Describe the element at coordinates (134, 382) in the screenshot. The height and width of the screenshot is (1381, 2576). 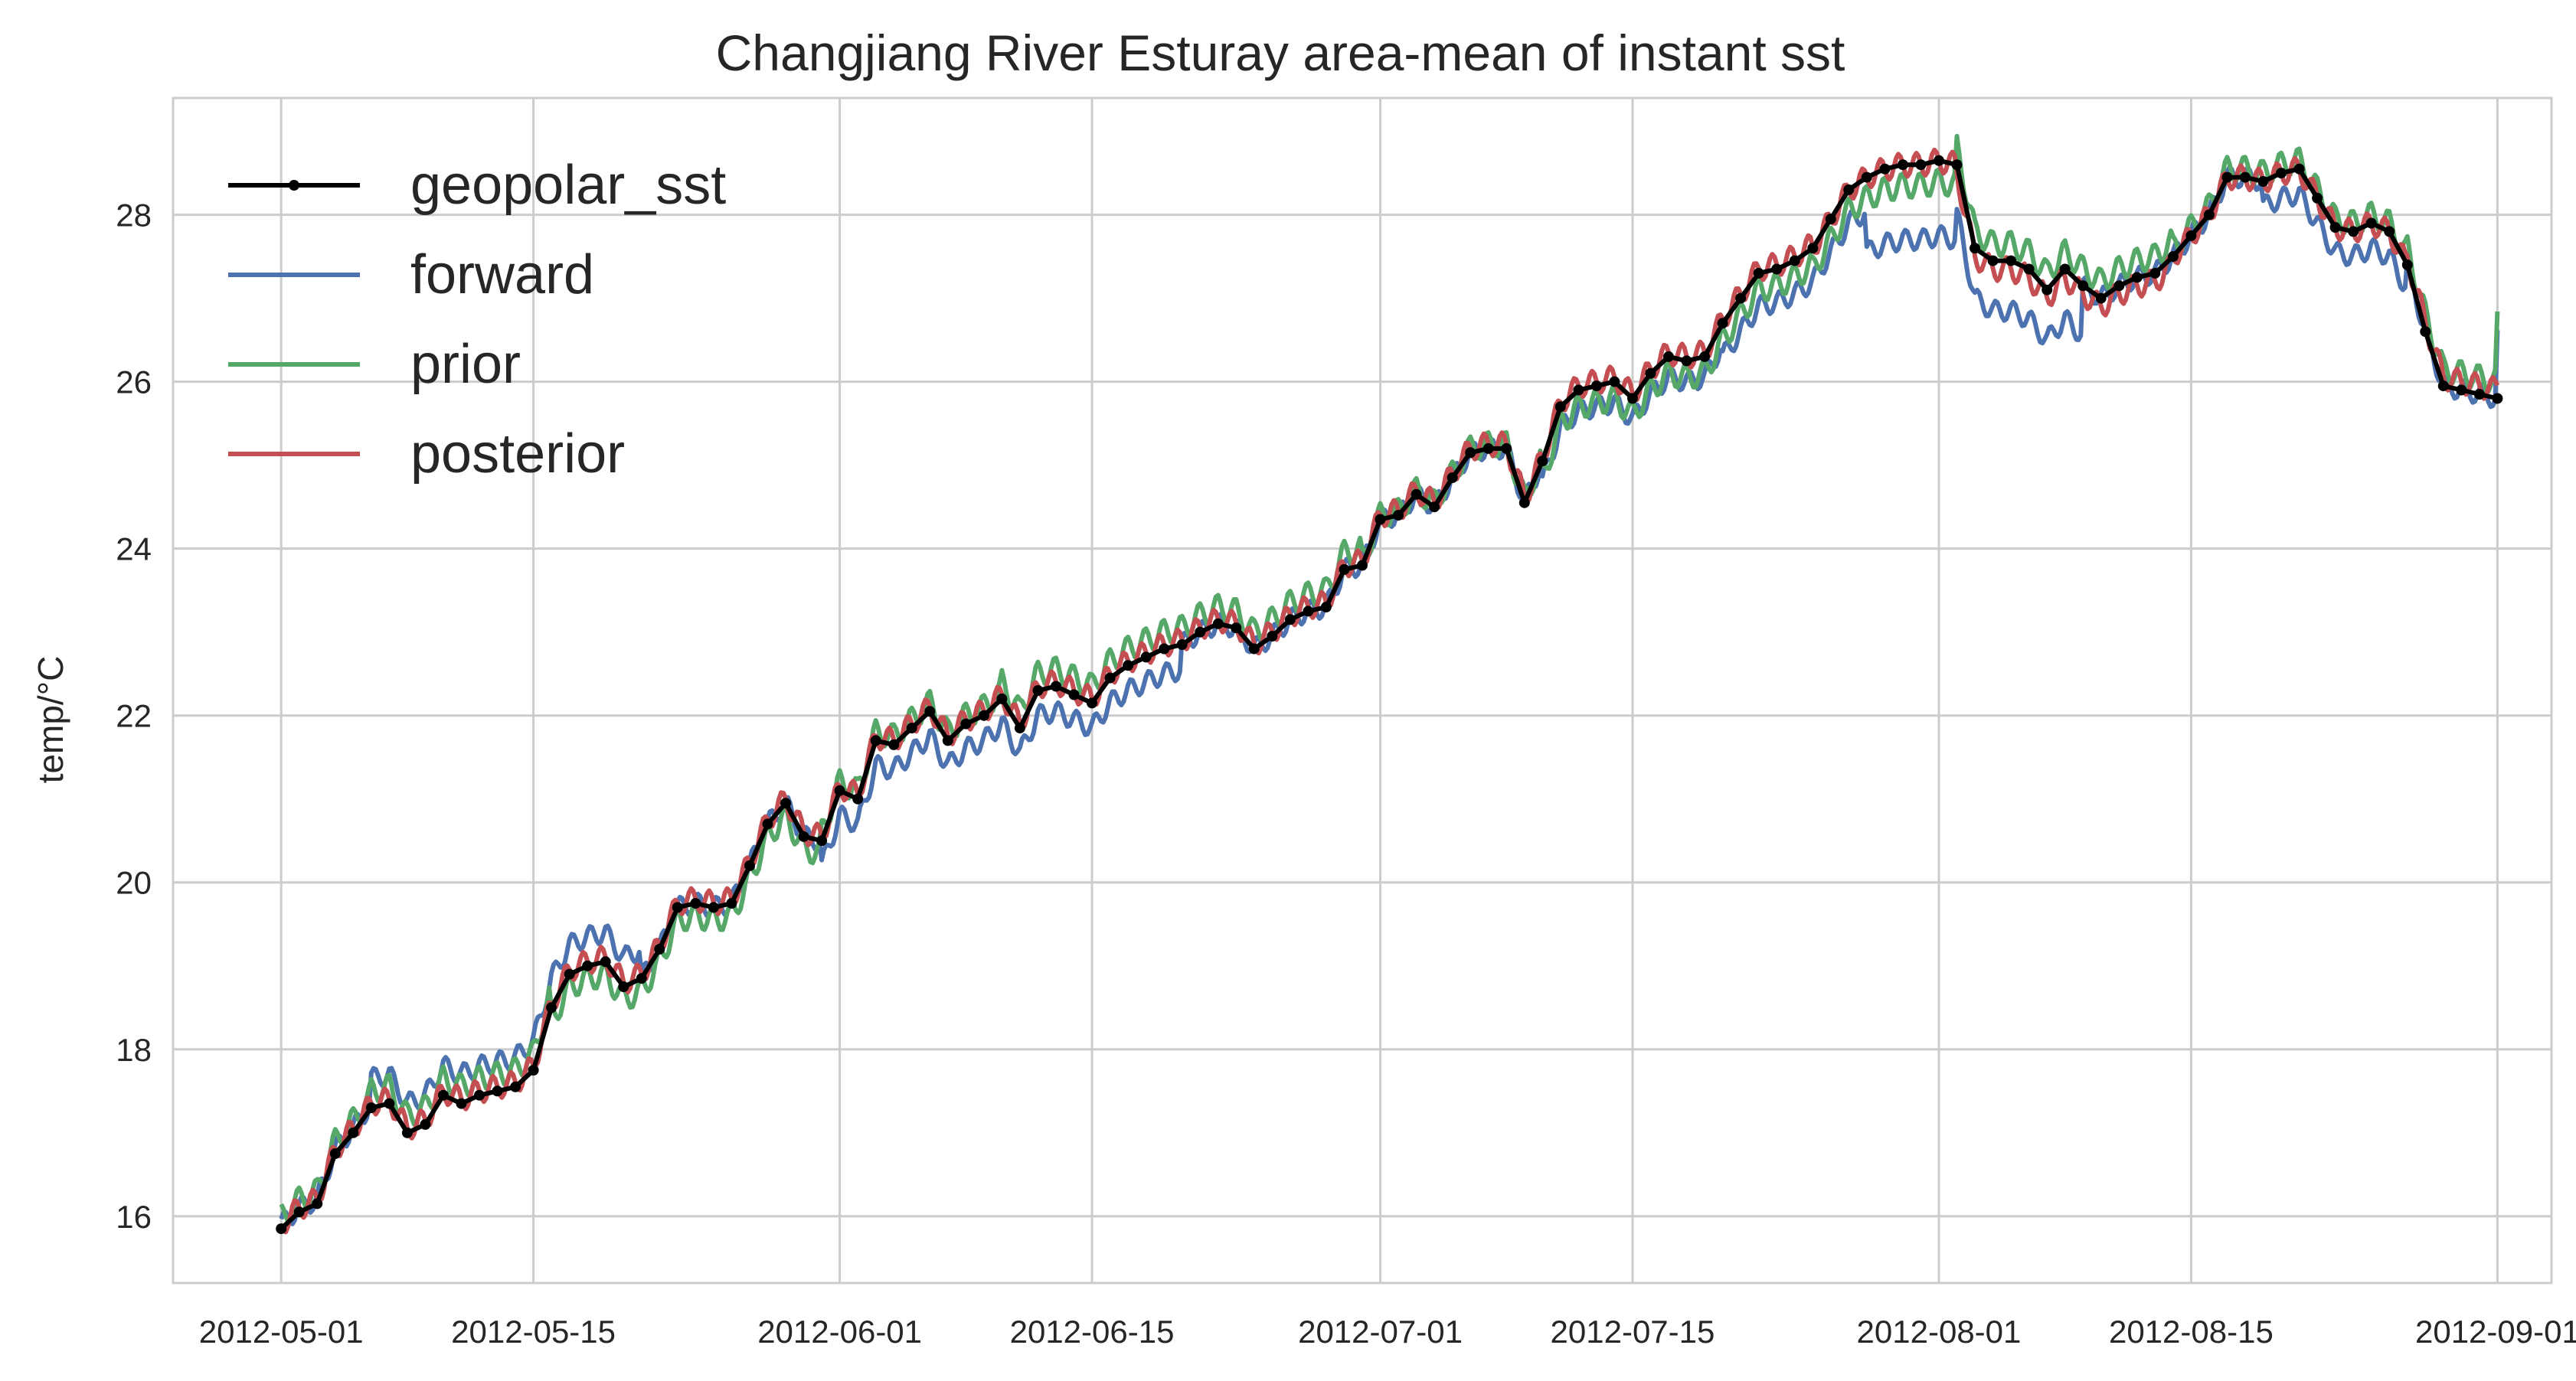
I see `y-tick-label: 26` at that location.